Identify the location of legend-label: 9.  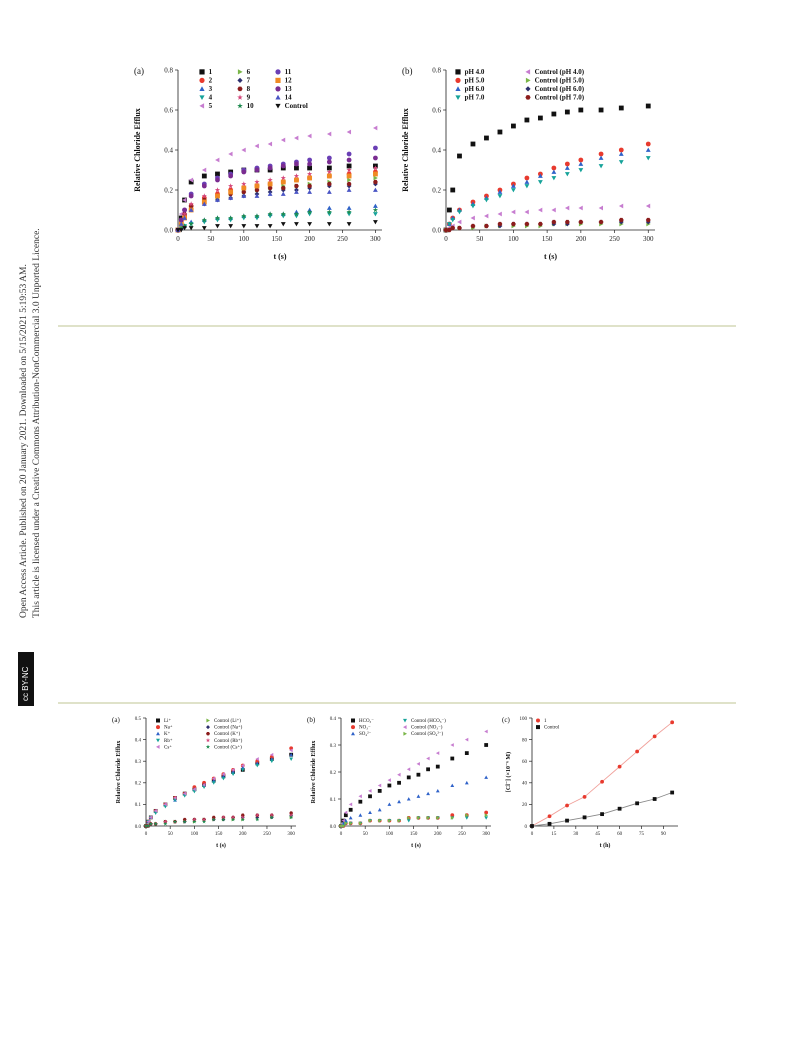
(249, 98).